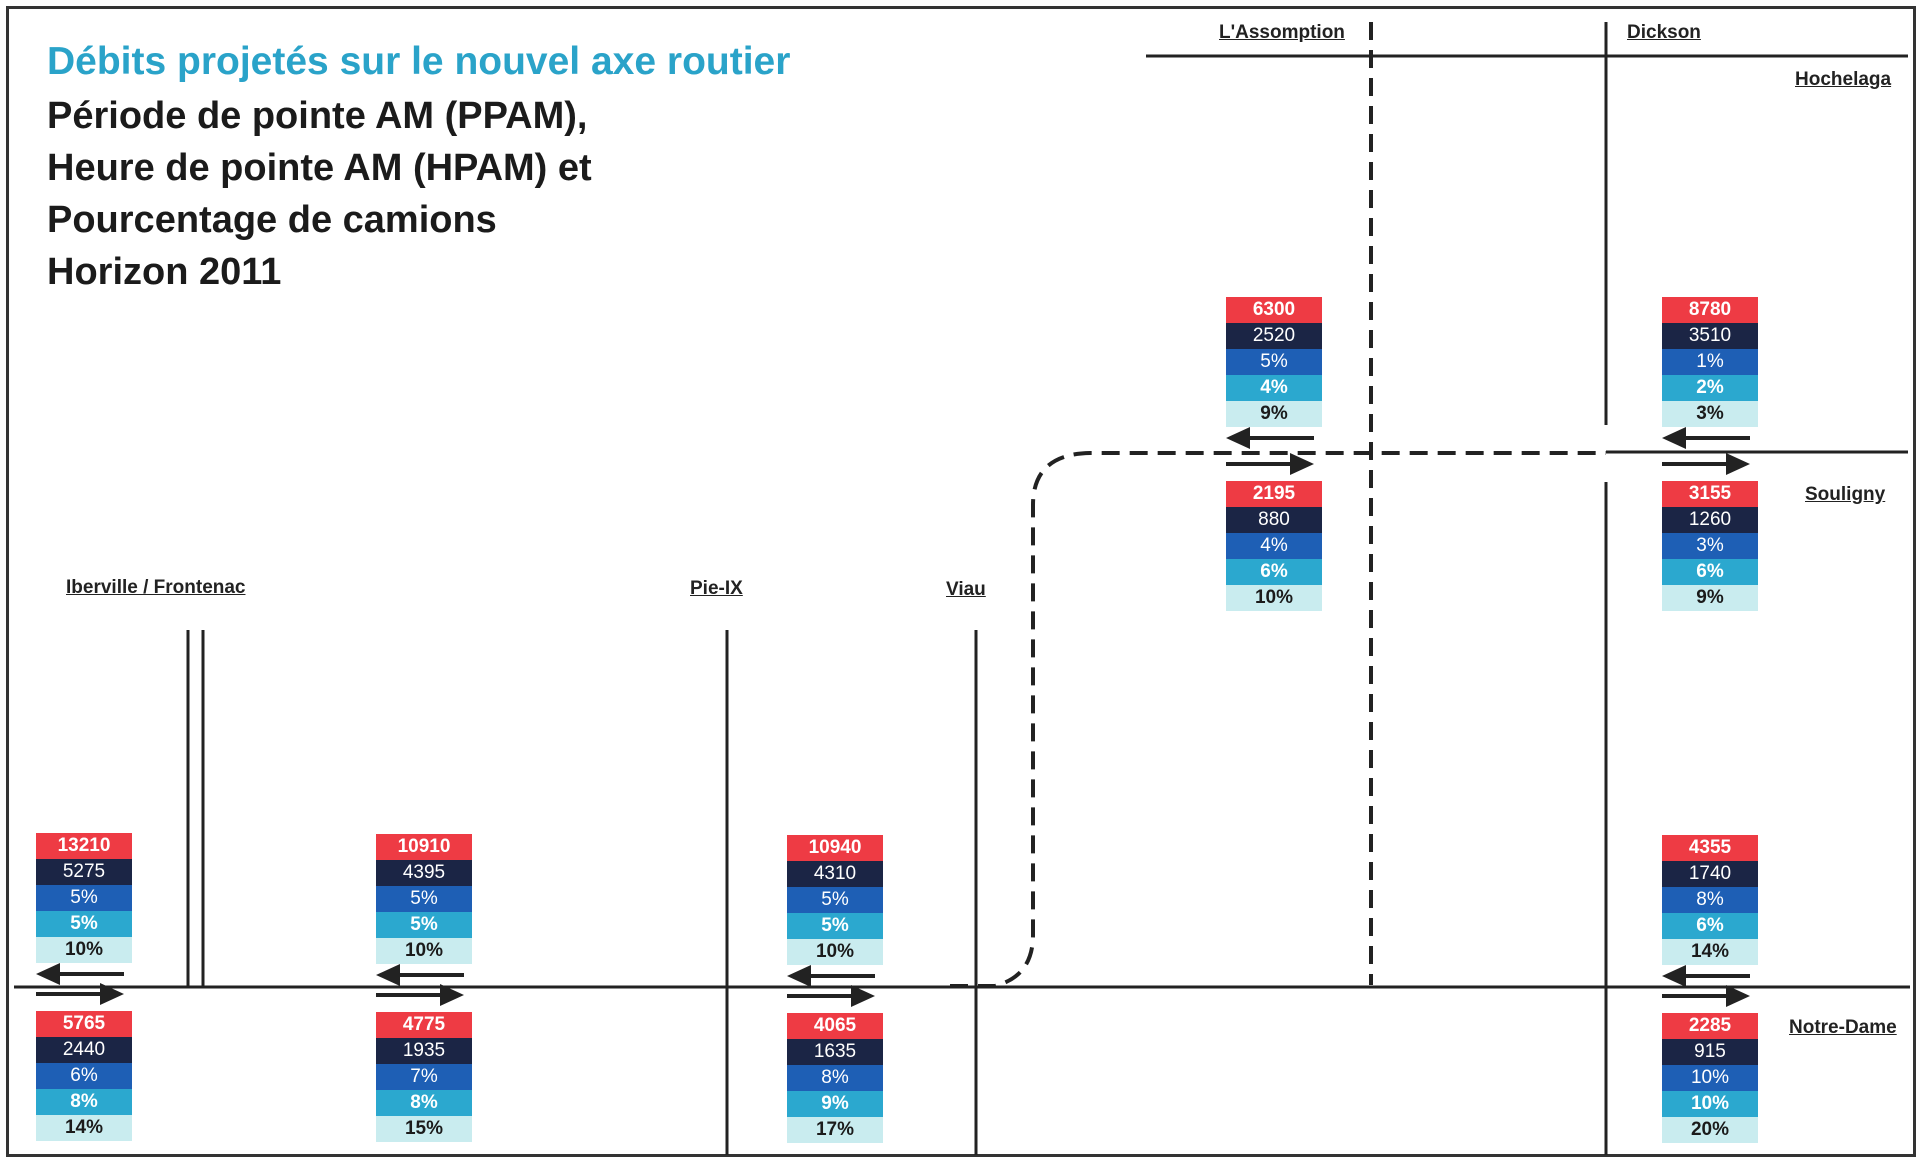 The width and height of the screenshot is (1928, 1165). What do you see at coordinates (1710, 414) in the screenshot?
I see `truck-pct-3: 3%` at bounding box center [1710, 414].